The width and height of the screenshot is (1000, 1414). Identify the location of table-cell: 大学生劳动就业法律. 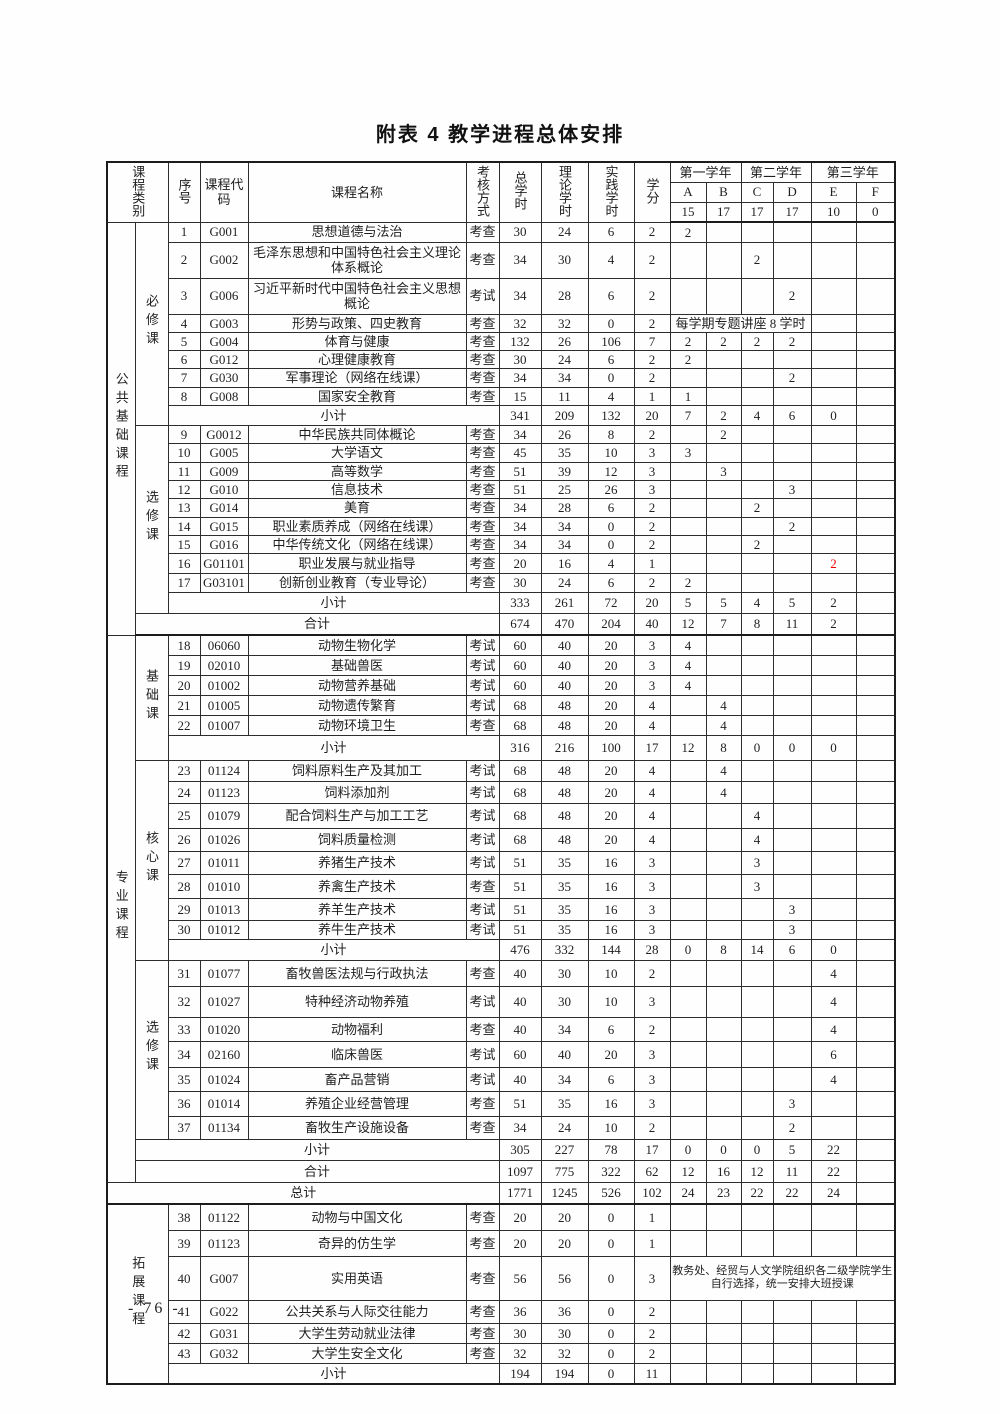
(357, 1333).